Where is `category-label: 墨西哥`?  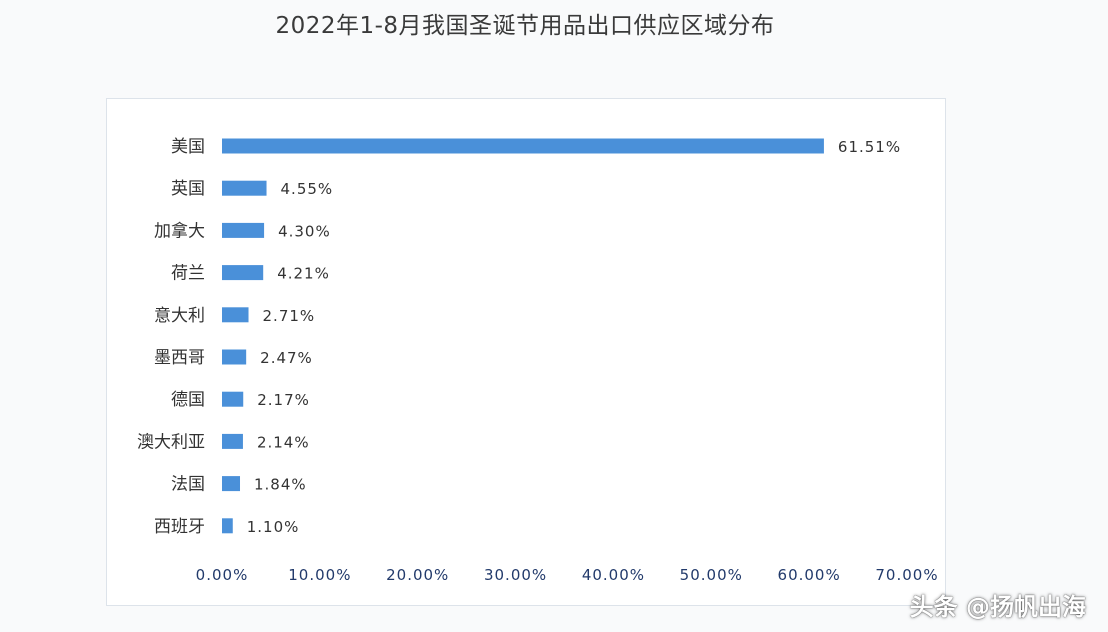 category-label: 墨西哥 is located at coordinates (179, 358).